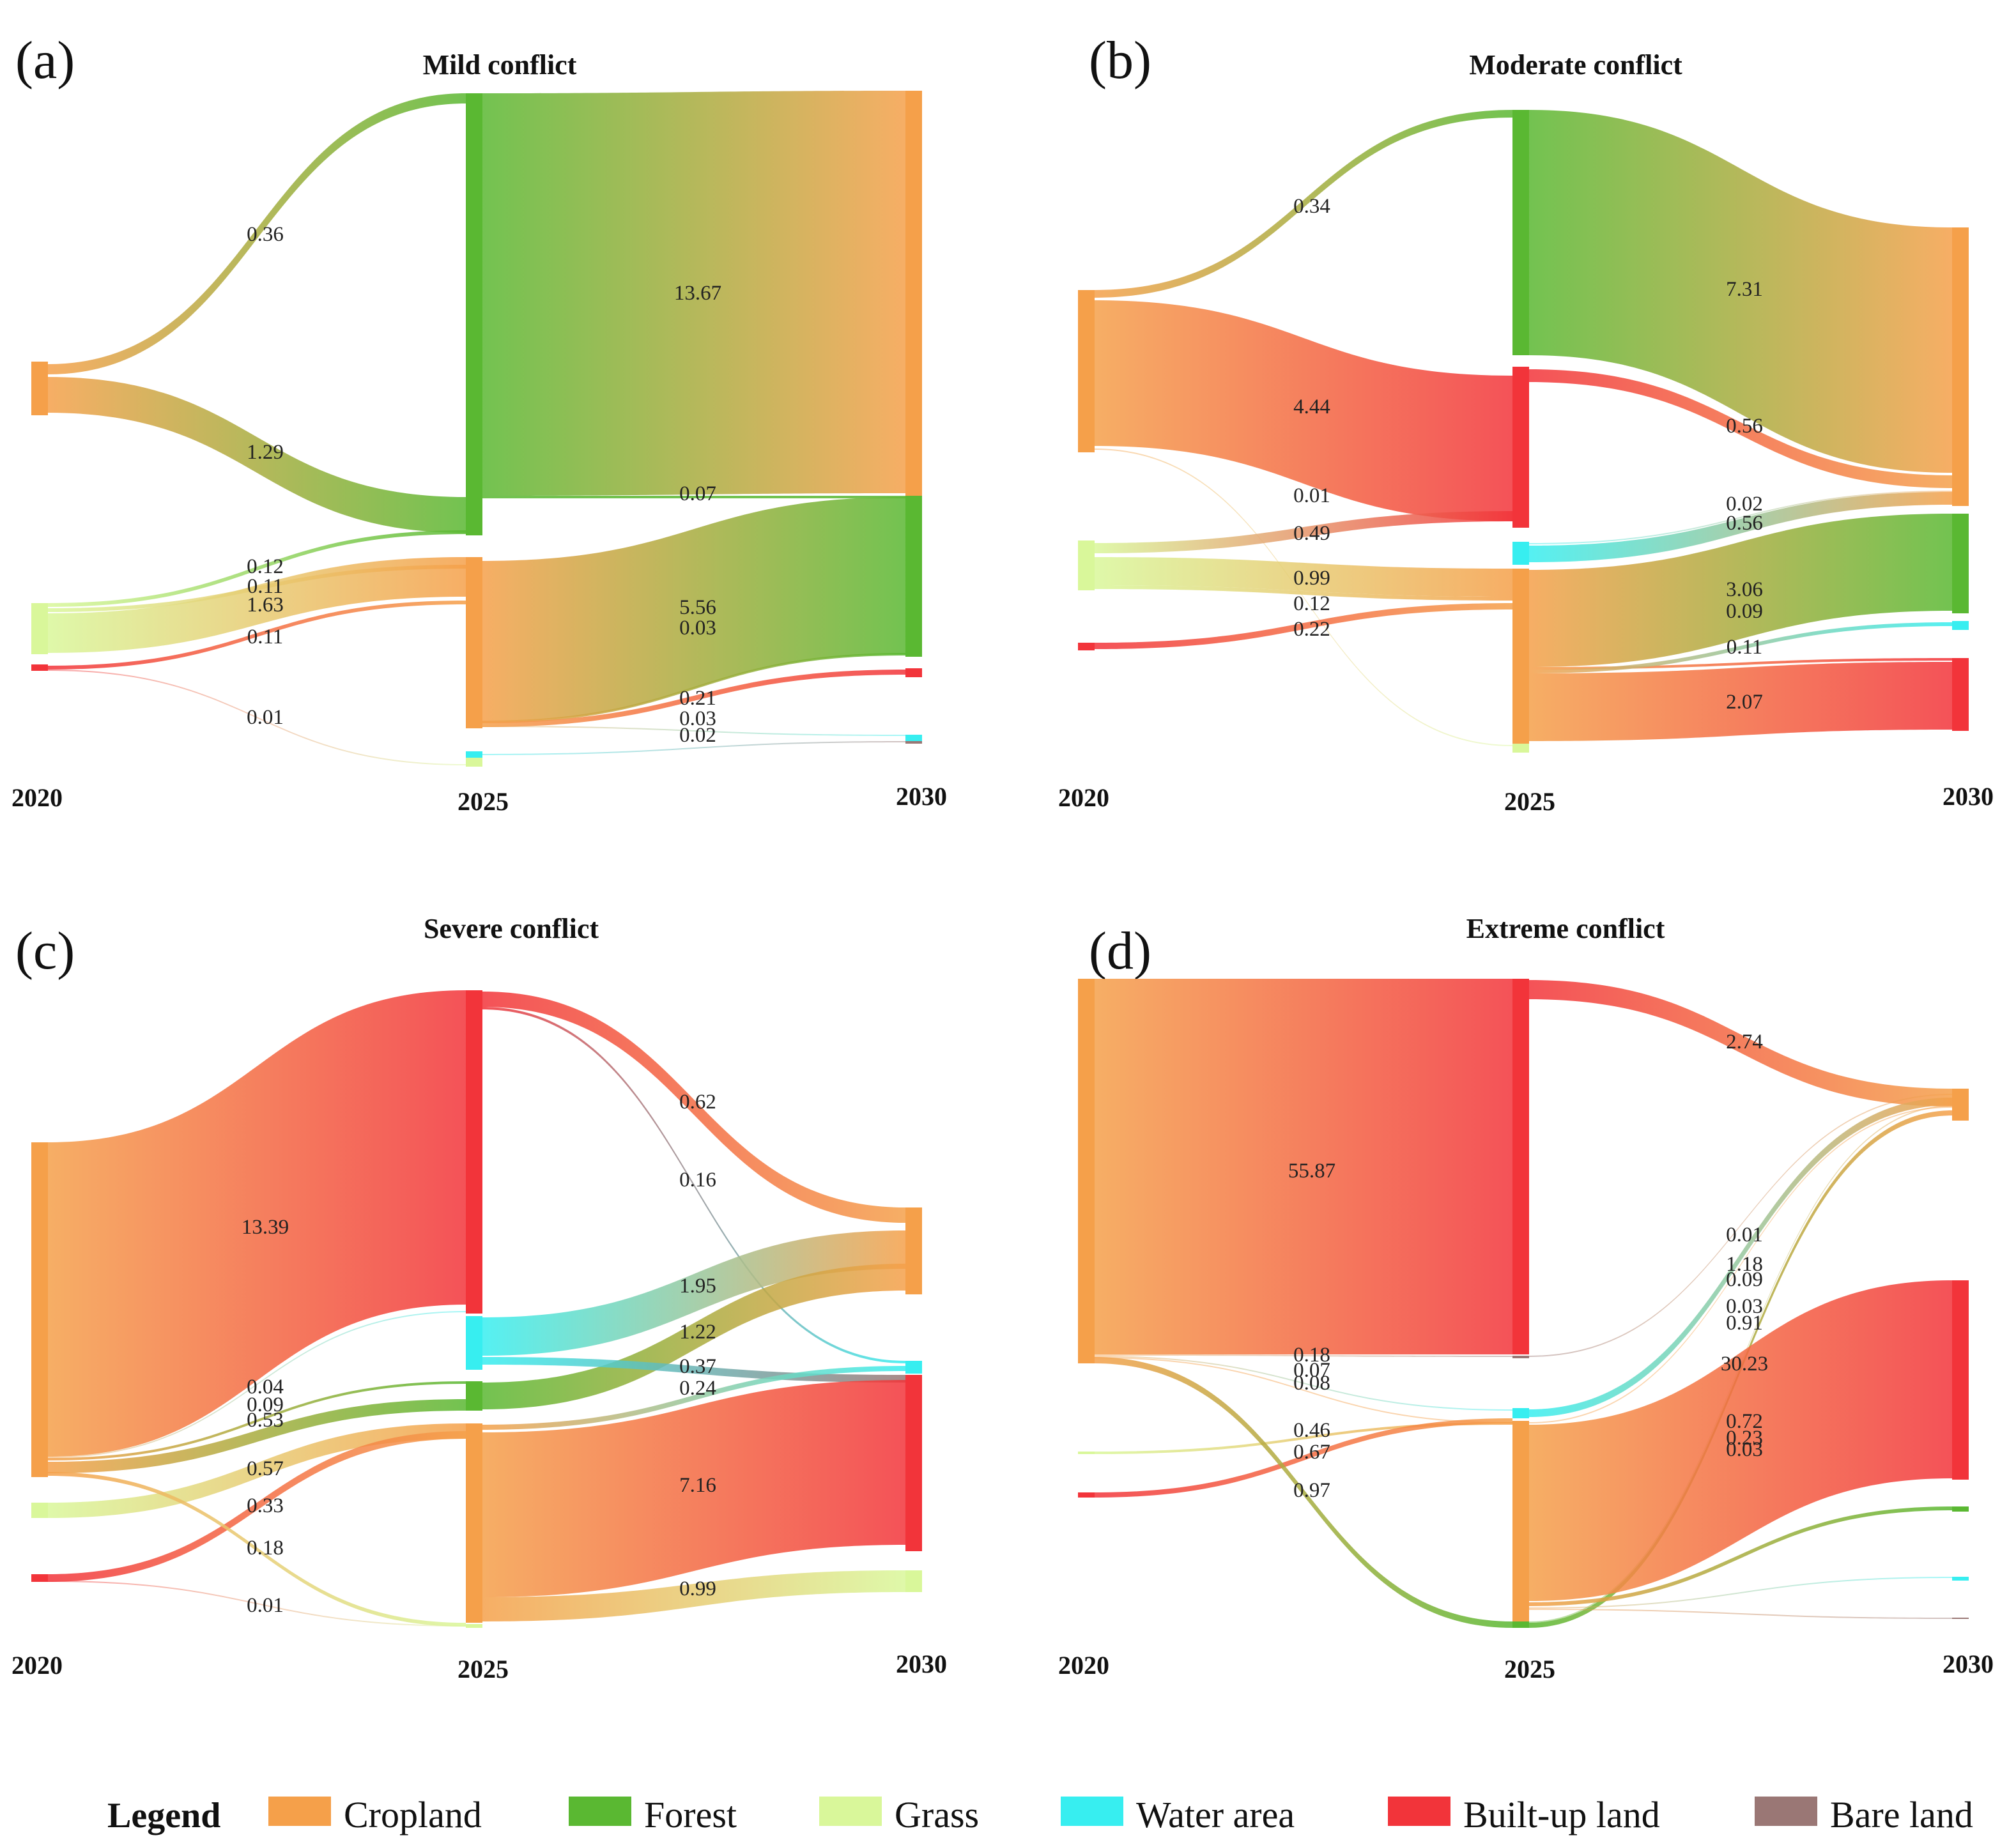  Describe the element at coordinates (1312, 629) in the screenshot. I see `flow-label: 0.22` at that location.